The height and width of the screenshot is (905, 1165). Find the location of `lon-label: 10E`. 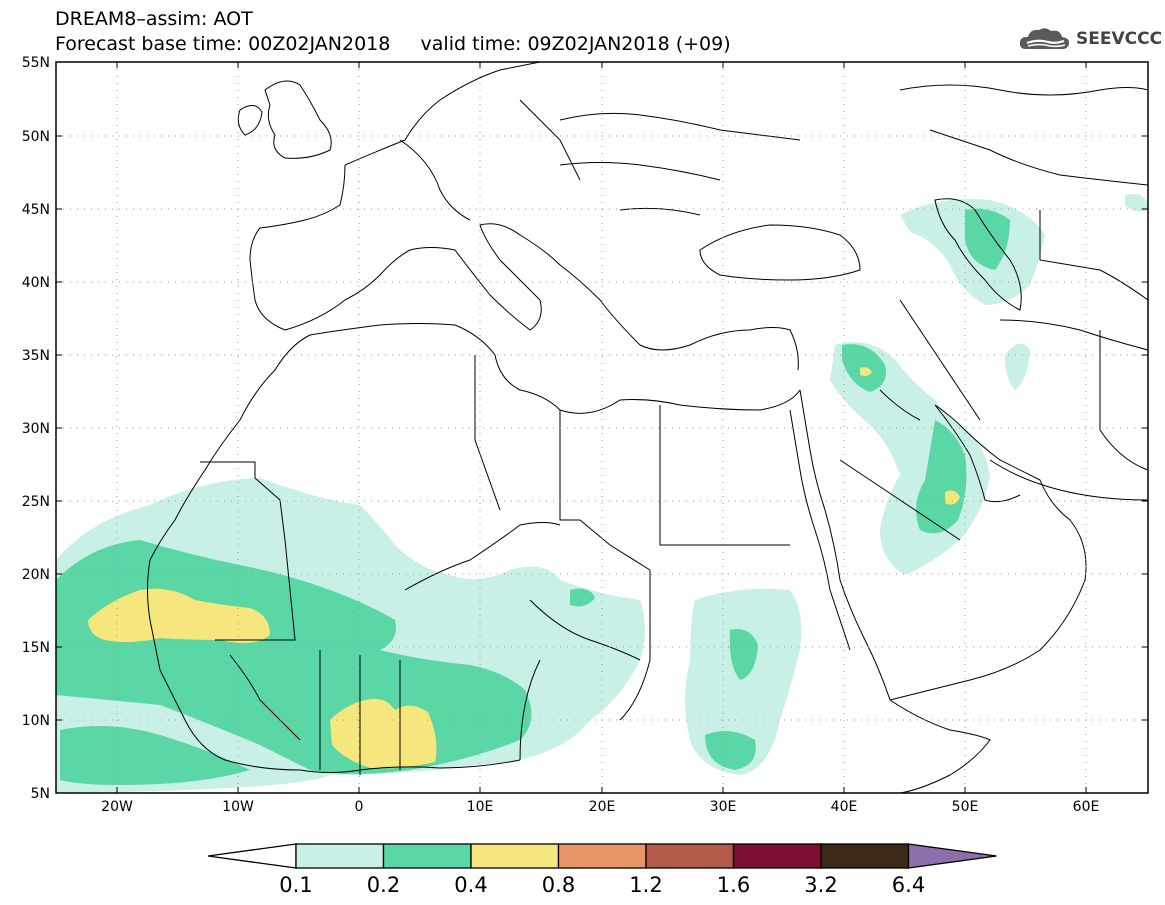

lon-label: 10E is located at coordinates (480, 807).